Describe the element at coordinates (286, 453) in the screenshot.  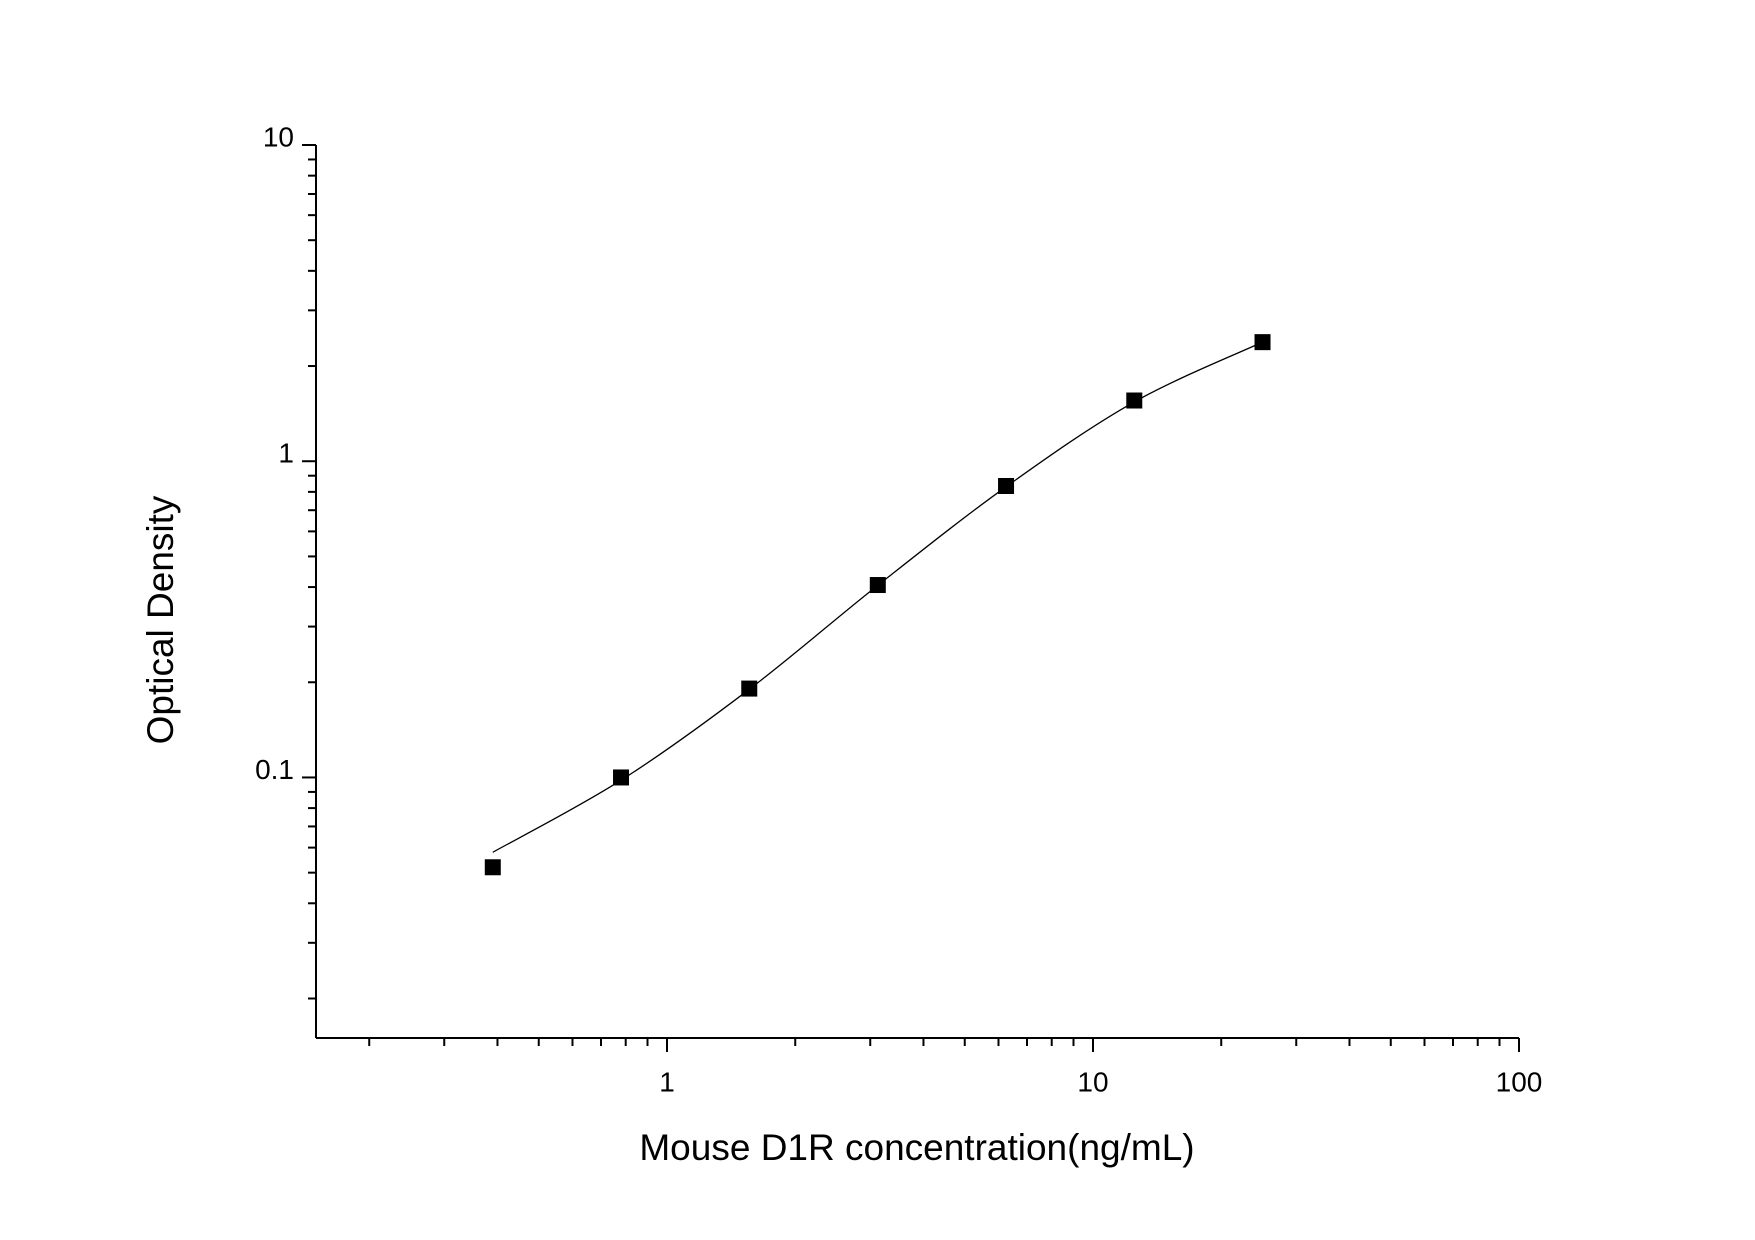
I see `y-tick-label: 1` at that location.